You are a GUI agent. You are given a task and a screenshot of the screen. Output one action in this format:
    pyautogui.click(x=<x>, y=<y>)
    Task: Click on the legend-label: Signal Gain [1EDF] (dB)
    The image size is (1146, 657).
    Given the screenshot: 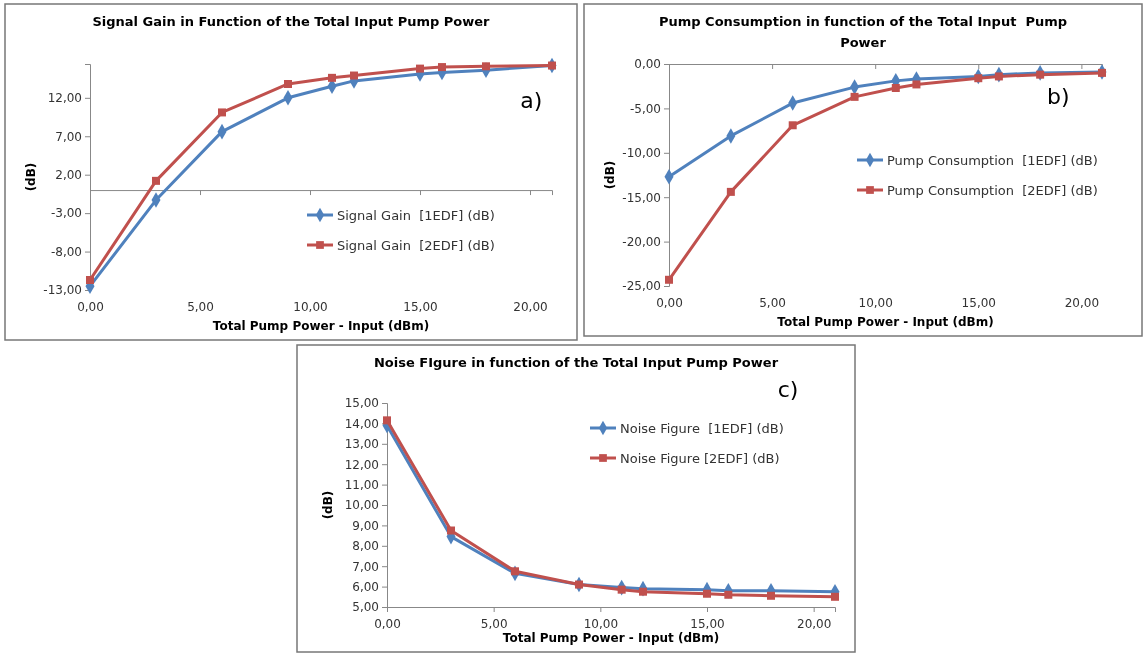 What is the action you would take?
    pyautogui.click(x=416, y=215)
    